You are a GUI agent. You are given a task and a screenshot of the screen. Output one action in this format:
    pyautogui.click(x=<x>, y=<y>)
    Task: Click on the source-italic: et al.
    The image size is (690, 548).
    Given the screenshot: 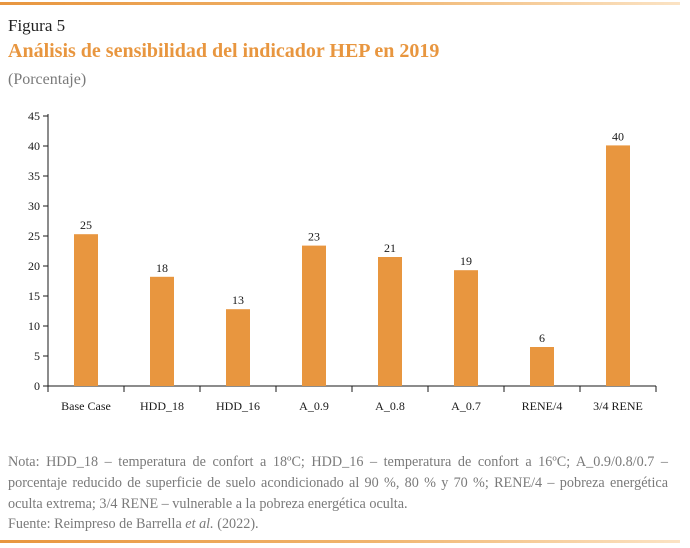 What is the action you would take?
    pyautogui.click(x=199, y=524)
    